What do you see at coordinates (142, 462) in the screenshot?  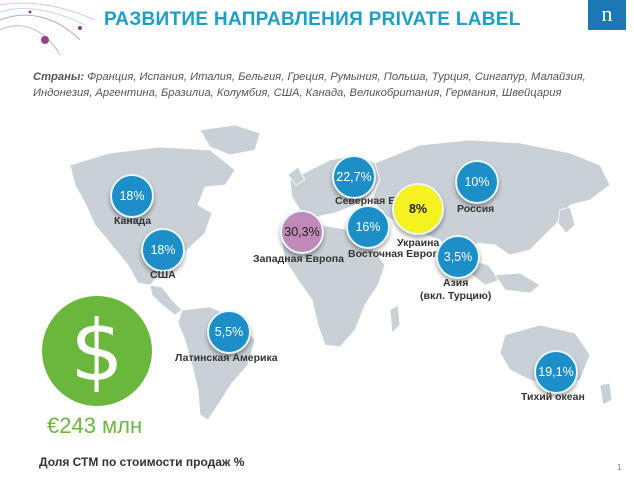 I see `footer-caption: Доля СТМ по стоимости продаж %` at bounding box center [142, 462].